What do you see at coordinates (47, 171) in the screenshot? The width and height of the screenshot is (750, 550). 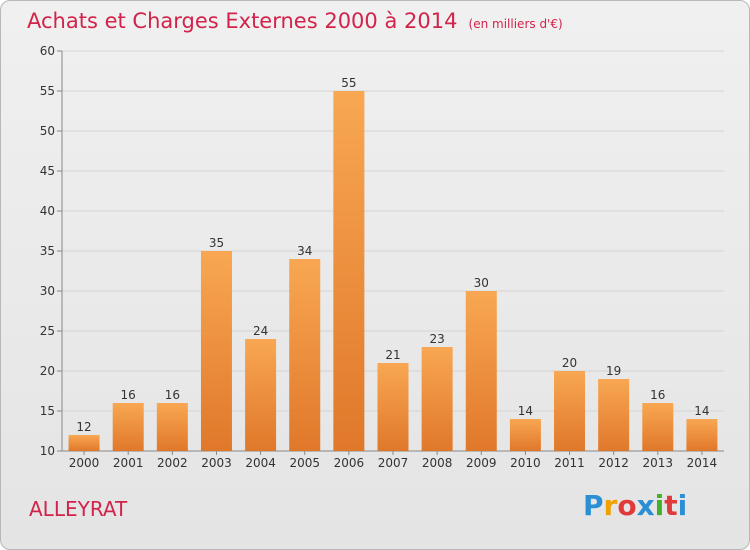 I see `y-tick-label: 45` at bounding box center [47, 171].